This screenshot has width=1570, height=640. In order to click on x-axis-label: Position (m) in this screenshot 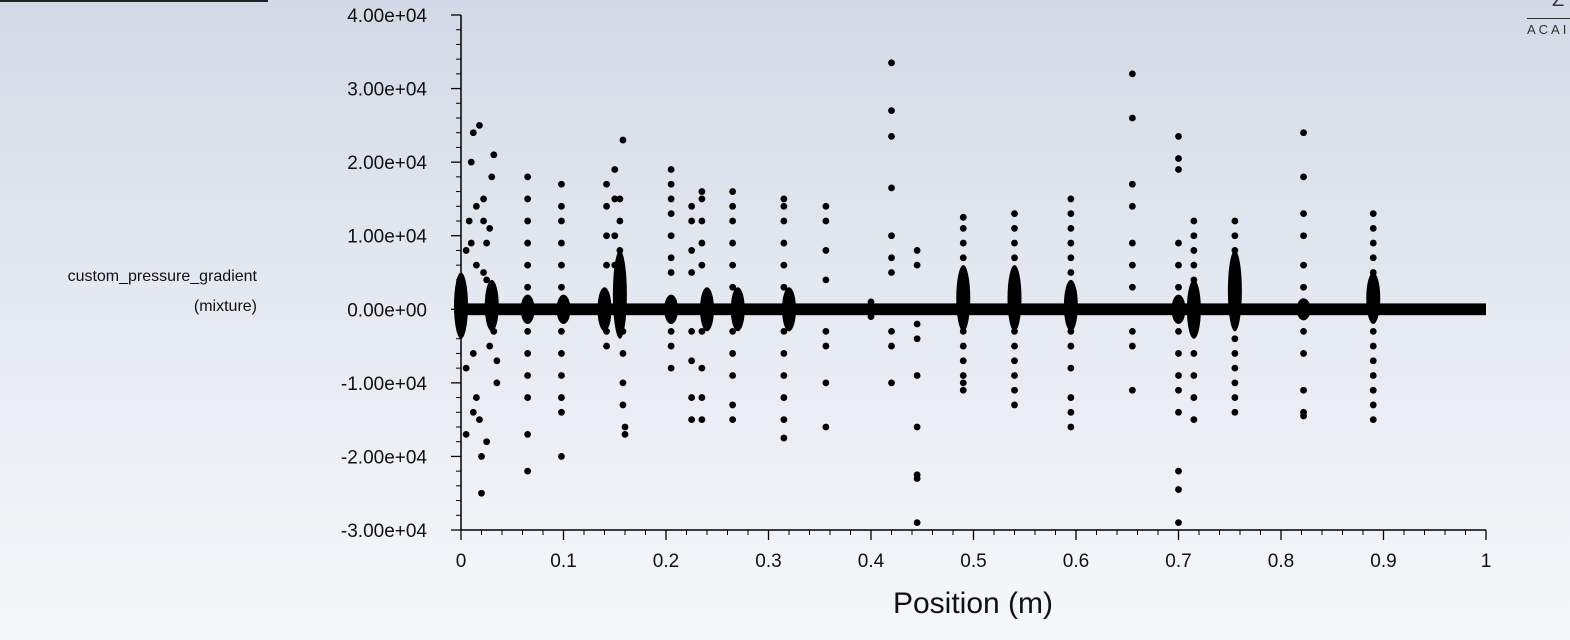, I will do `click(973, 603)`.